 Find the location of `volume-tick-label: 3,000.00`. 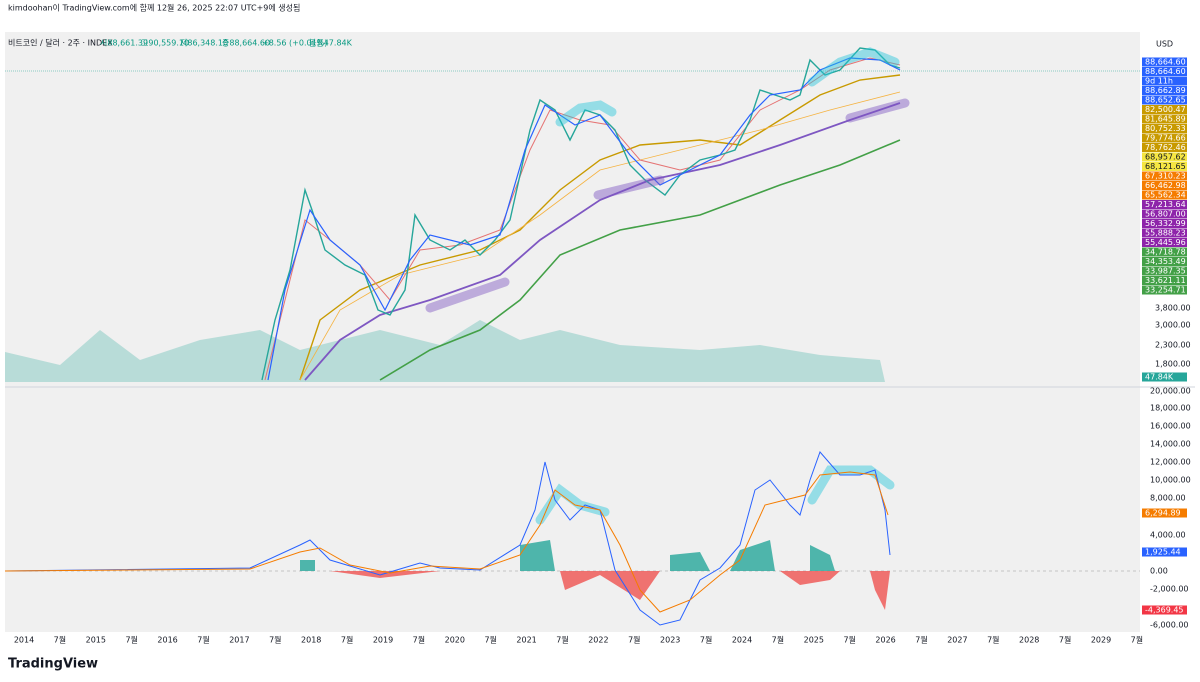

volume-tick-label: 3,000.00 is located at coordinates (1173, 325).